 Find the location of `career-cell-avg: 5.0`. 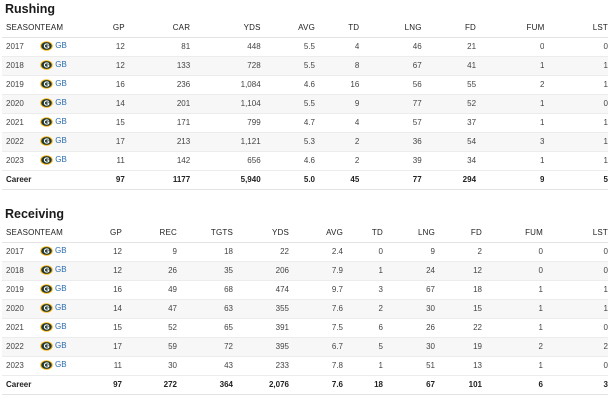

career-cell-avg: 5.0 is located at coordinates (287, 180).